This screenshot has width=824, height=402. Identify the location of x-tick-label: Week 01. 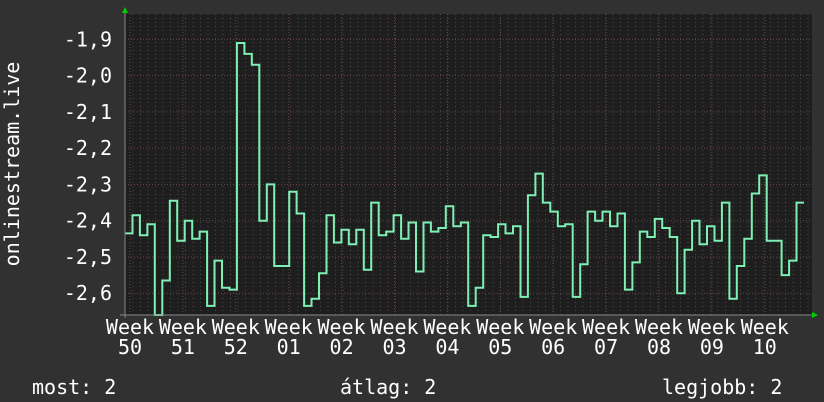
(289, 337).